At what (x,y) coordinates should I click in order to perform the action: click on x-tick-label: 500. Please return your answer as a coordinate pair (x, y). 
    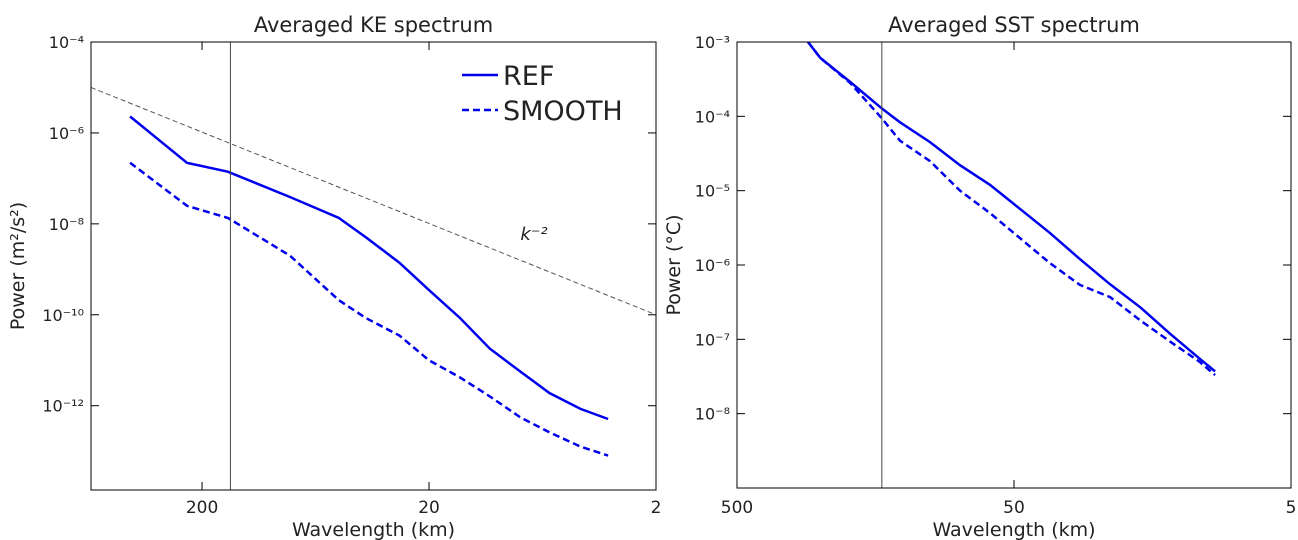
    Looking at the image, I should click on (737, 508).